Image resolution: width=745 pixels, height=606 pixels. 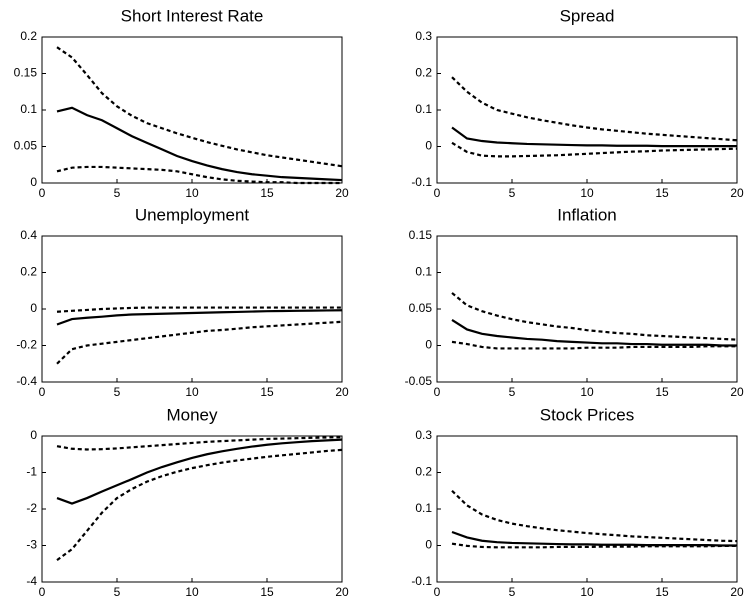 What do you see at coordinates (31, 581) in the screenshot?
I see `y-tick-label: -4` at bounding box center [31, 581].